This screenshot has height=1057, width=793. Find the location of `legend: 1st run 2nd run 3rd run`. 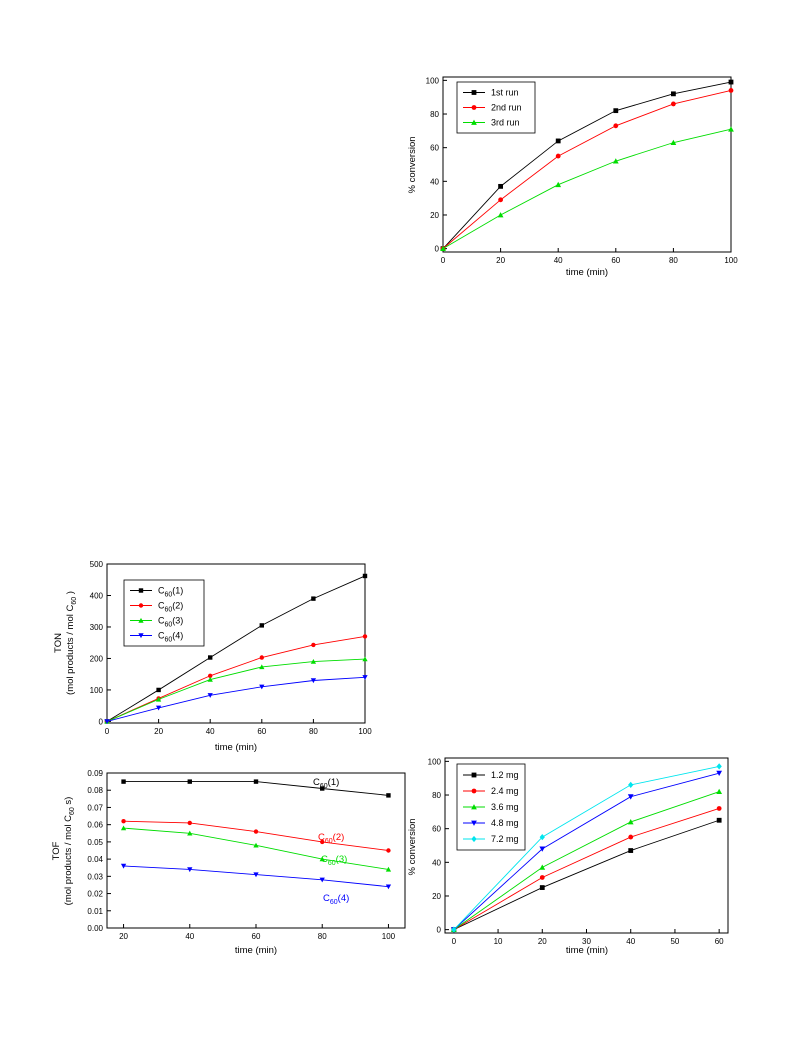

legend: 1st run 2nd run 3rd run is located at coordinates (496, 107).